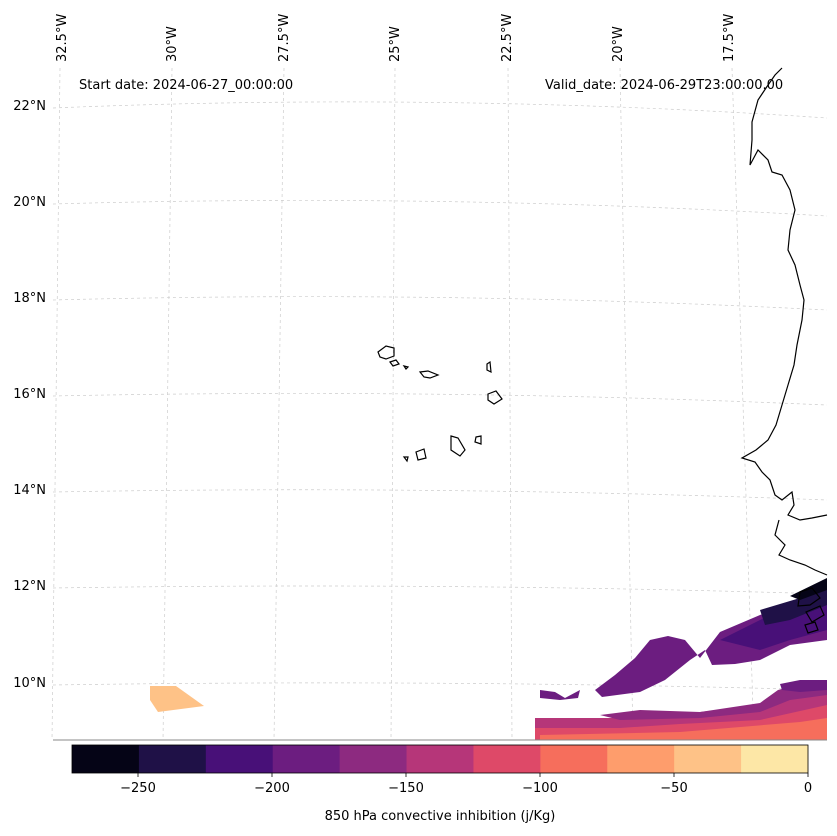  What do you see at coordinates (808, 788) in the screenshot?
I see `colorbar-tick-label: 0` at bounding box center [808, 788].